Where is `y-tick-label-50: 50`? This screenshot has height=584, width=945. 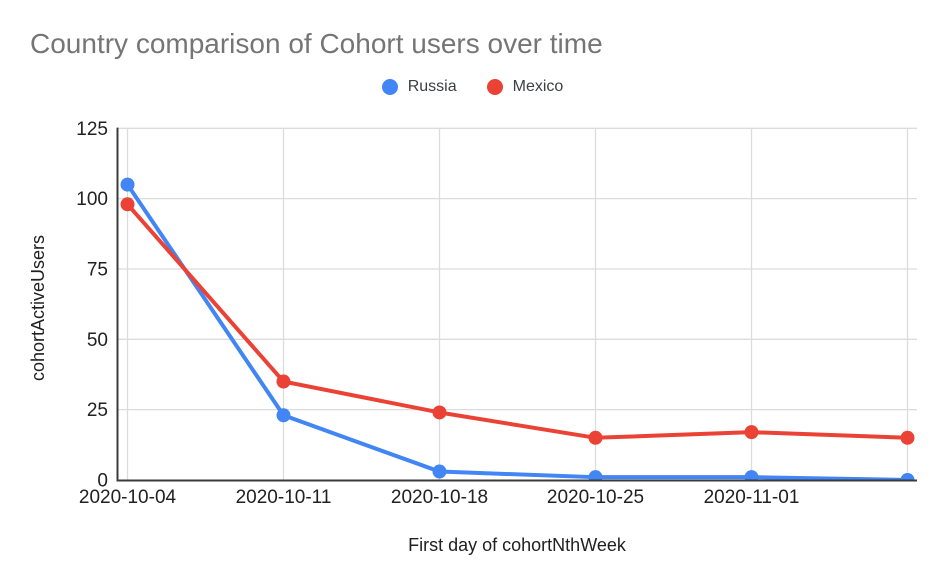
y-tick-label-50: 50 is located at coordinates (97, 340).